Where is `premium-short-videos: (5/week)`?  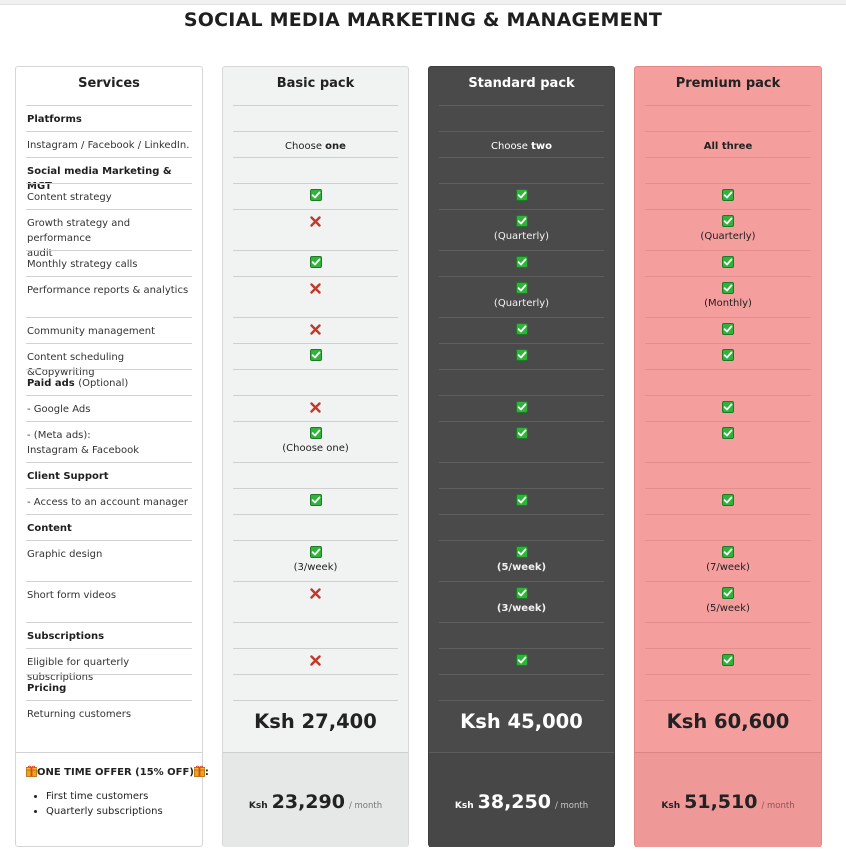
premium-short-videos: (5/week) is located at coordinates (728, 601).